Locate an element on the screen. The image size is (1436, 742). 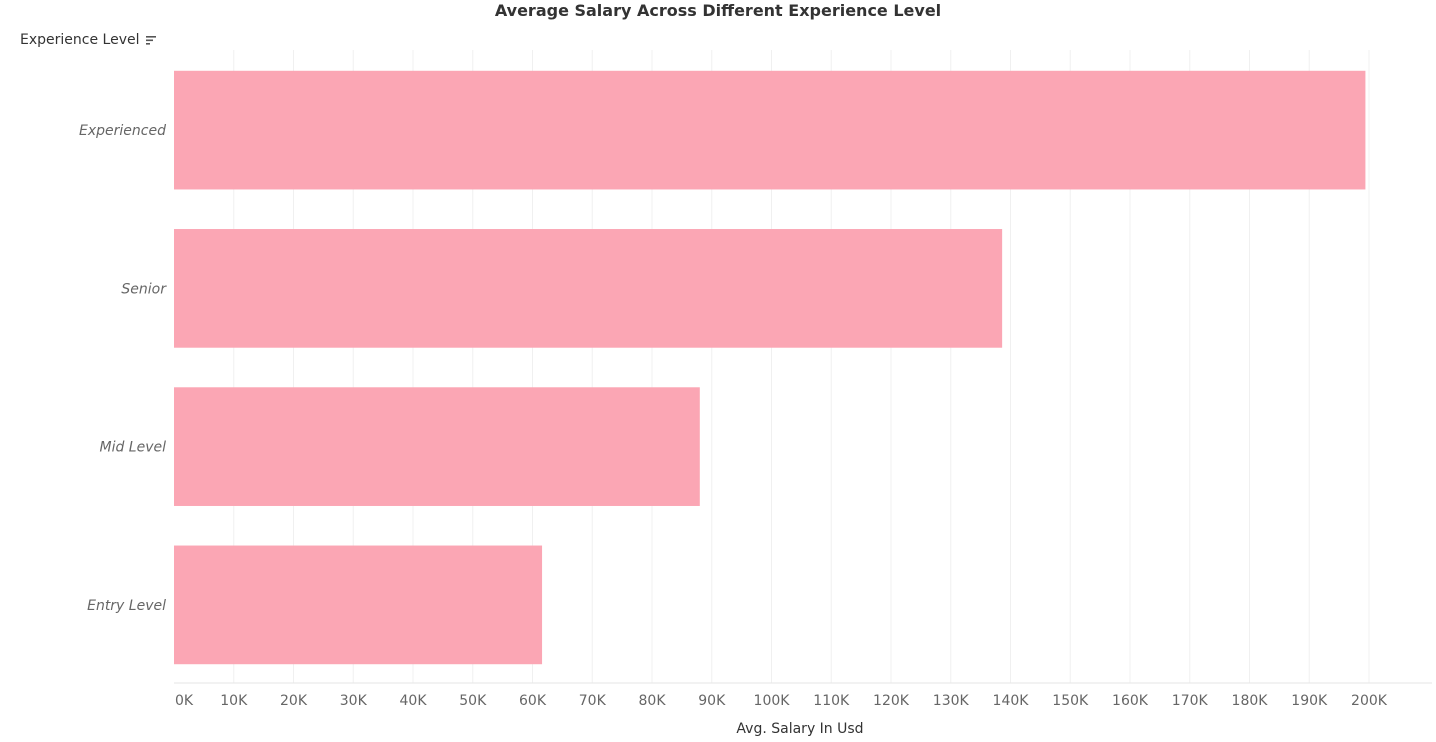
x-axis-title: Avg. Salary In Usd is located at coordinates (799, 729).